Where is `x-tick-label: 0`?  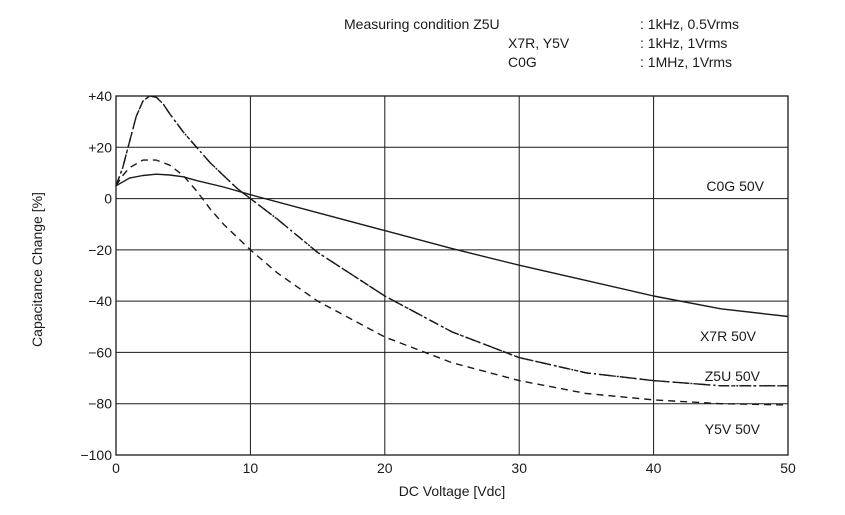 x-tick-label: 0 is located at coordinates (116, 468).